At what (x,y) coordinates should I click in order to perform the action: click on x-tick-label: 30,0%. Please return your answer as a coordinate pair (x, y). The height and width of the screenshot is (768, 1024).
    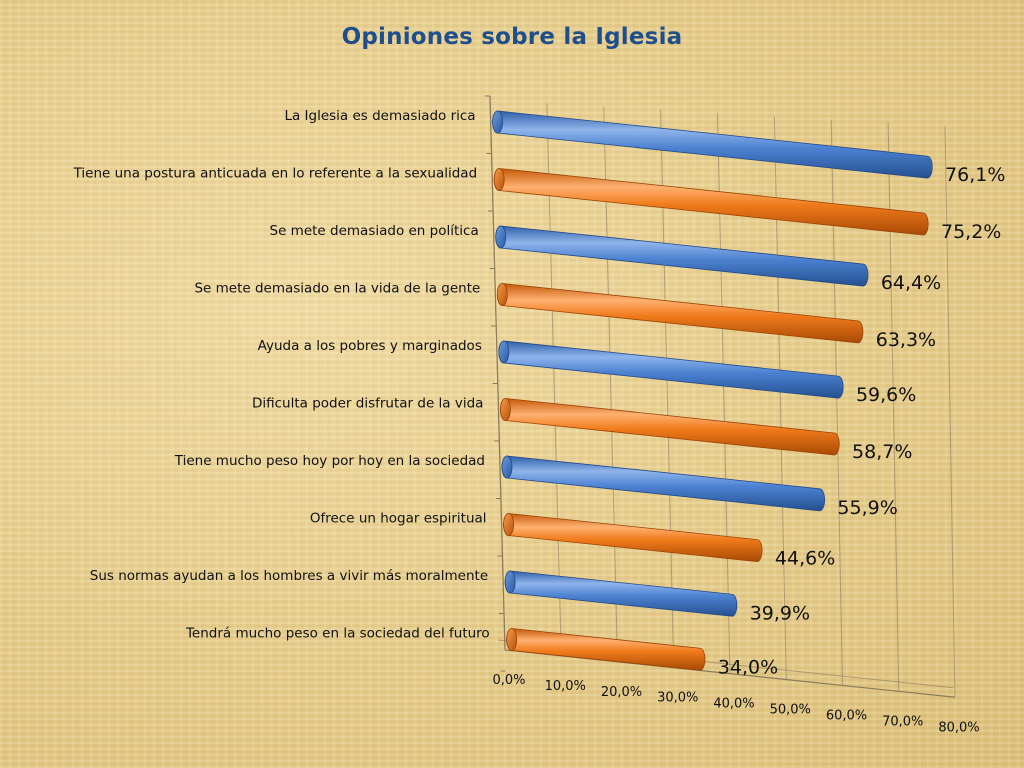
    Looking at the image, I should click on (677, 698).